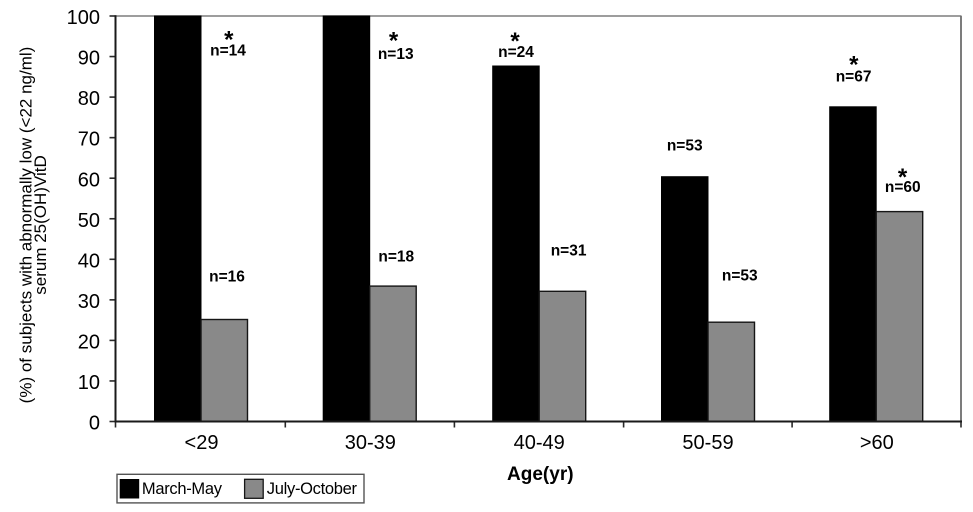  I want to click on svg-text: Age(yr), so click(540, 474).